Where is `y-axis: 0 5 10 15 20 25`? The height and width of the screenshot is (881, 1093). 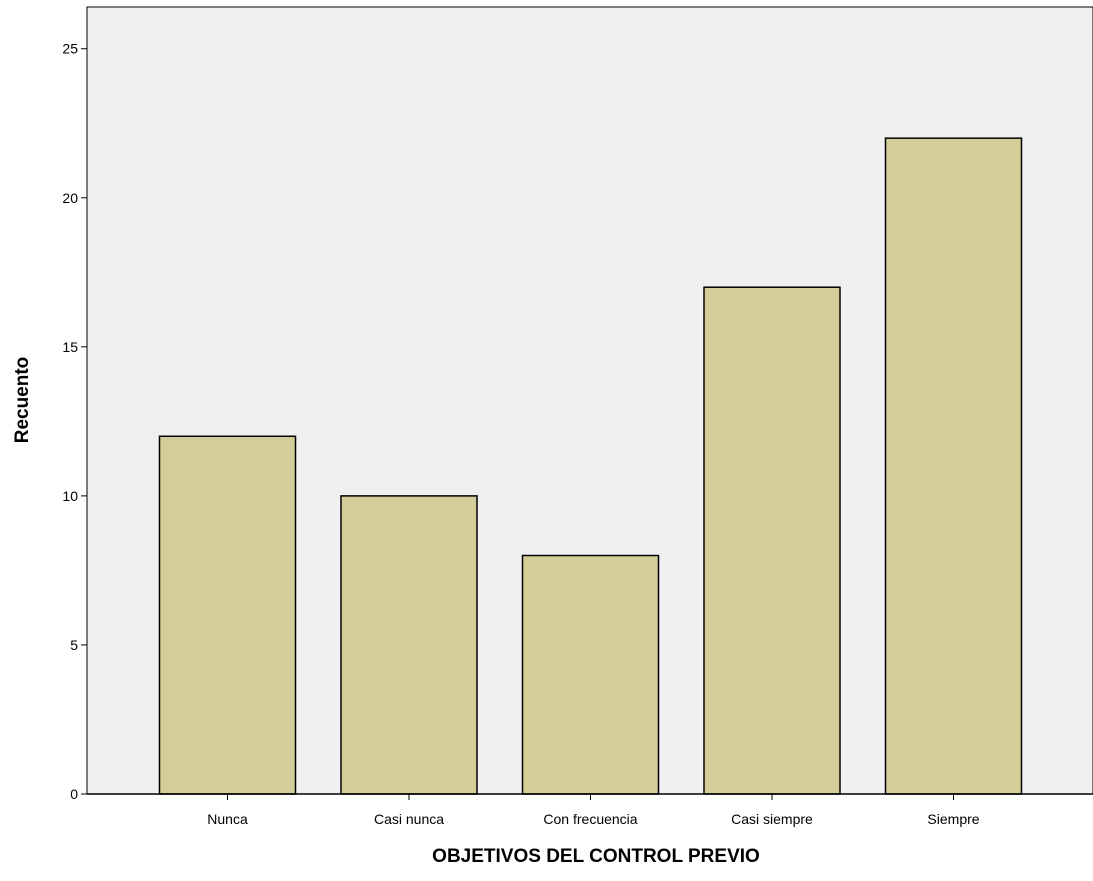 y-axis: 0 5 10 15 20 25 is located at coordinates (75, 404).